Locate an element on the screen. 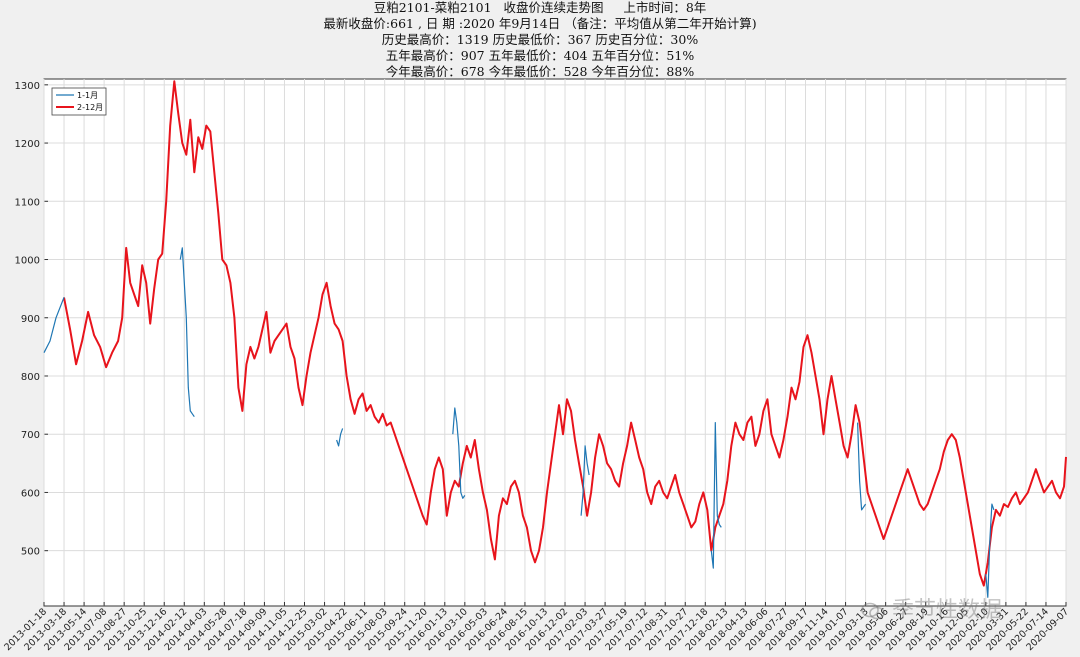 The height and width of the screenshot is (657, 1080). title-line-5: 今年最高价：678 今年最低价：528 今年百分位：88% is located at coordinates (540, 71).